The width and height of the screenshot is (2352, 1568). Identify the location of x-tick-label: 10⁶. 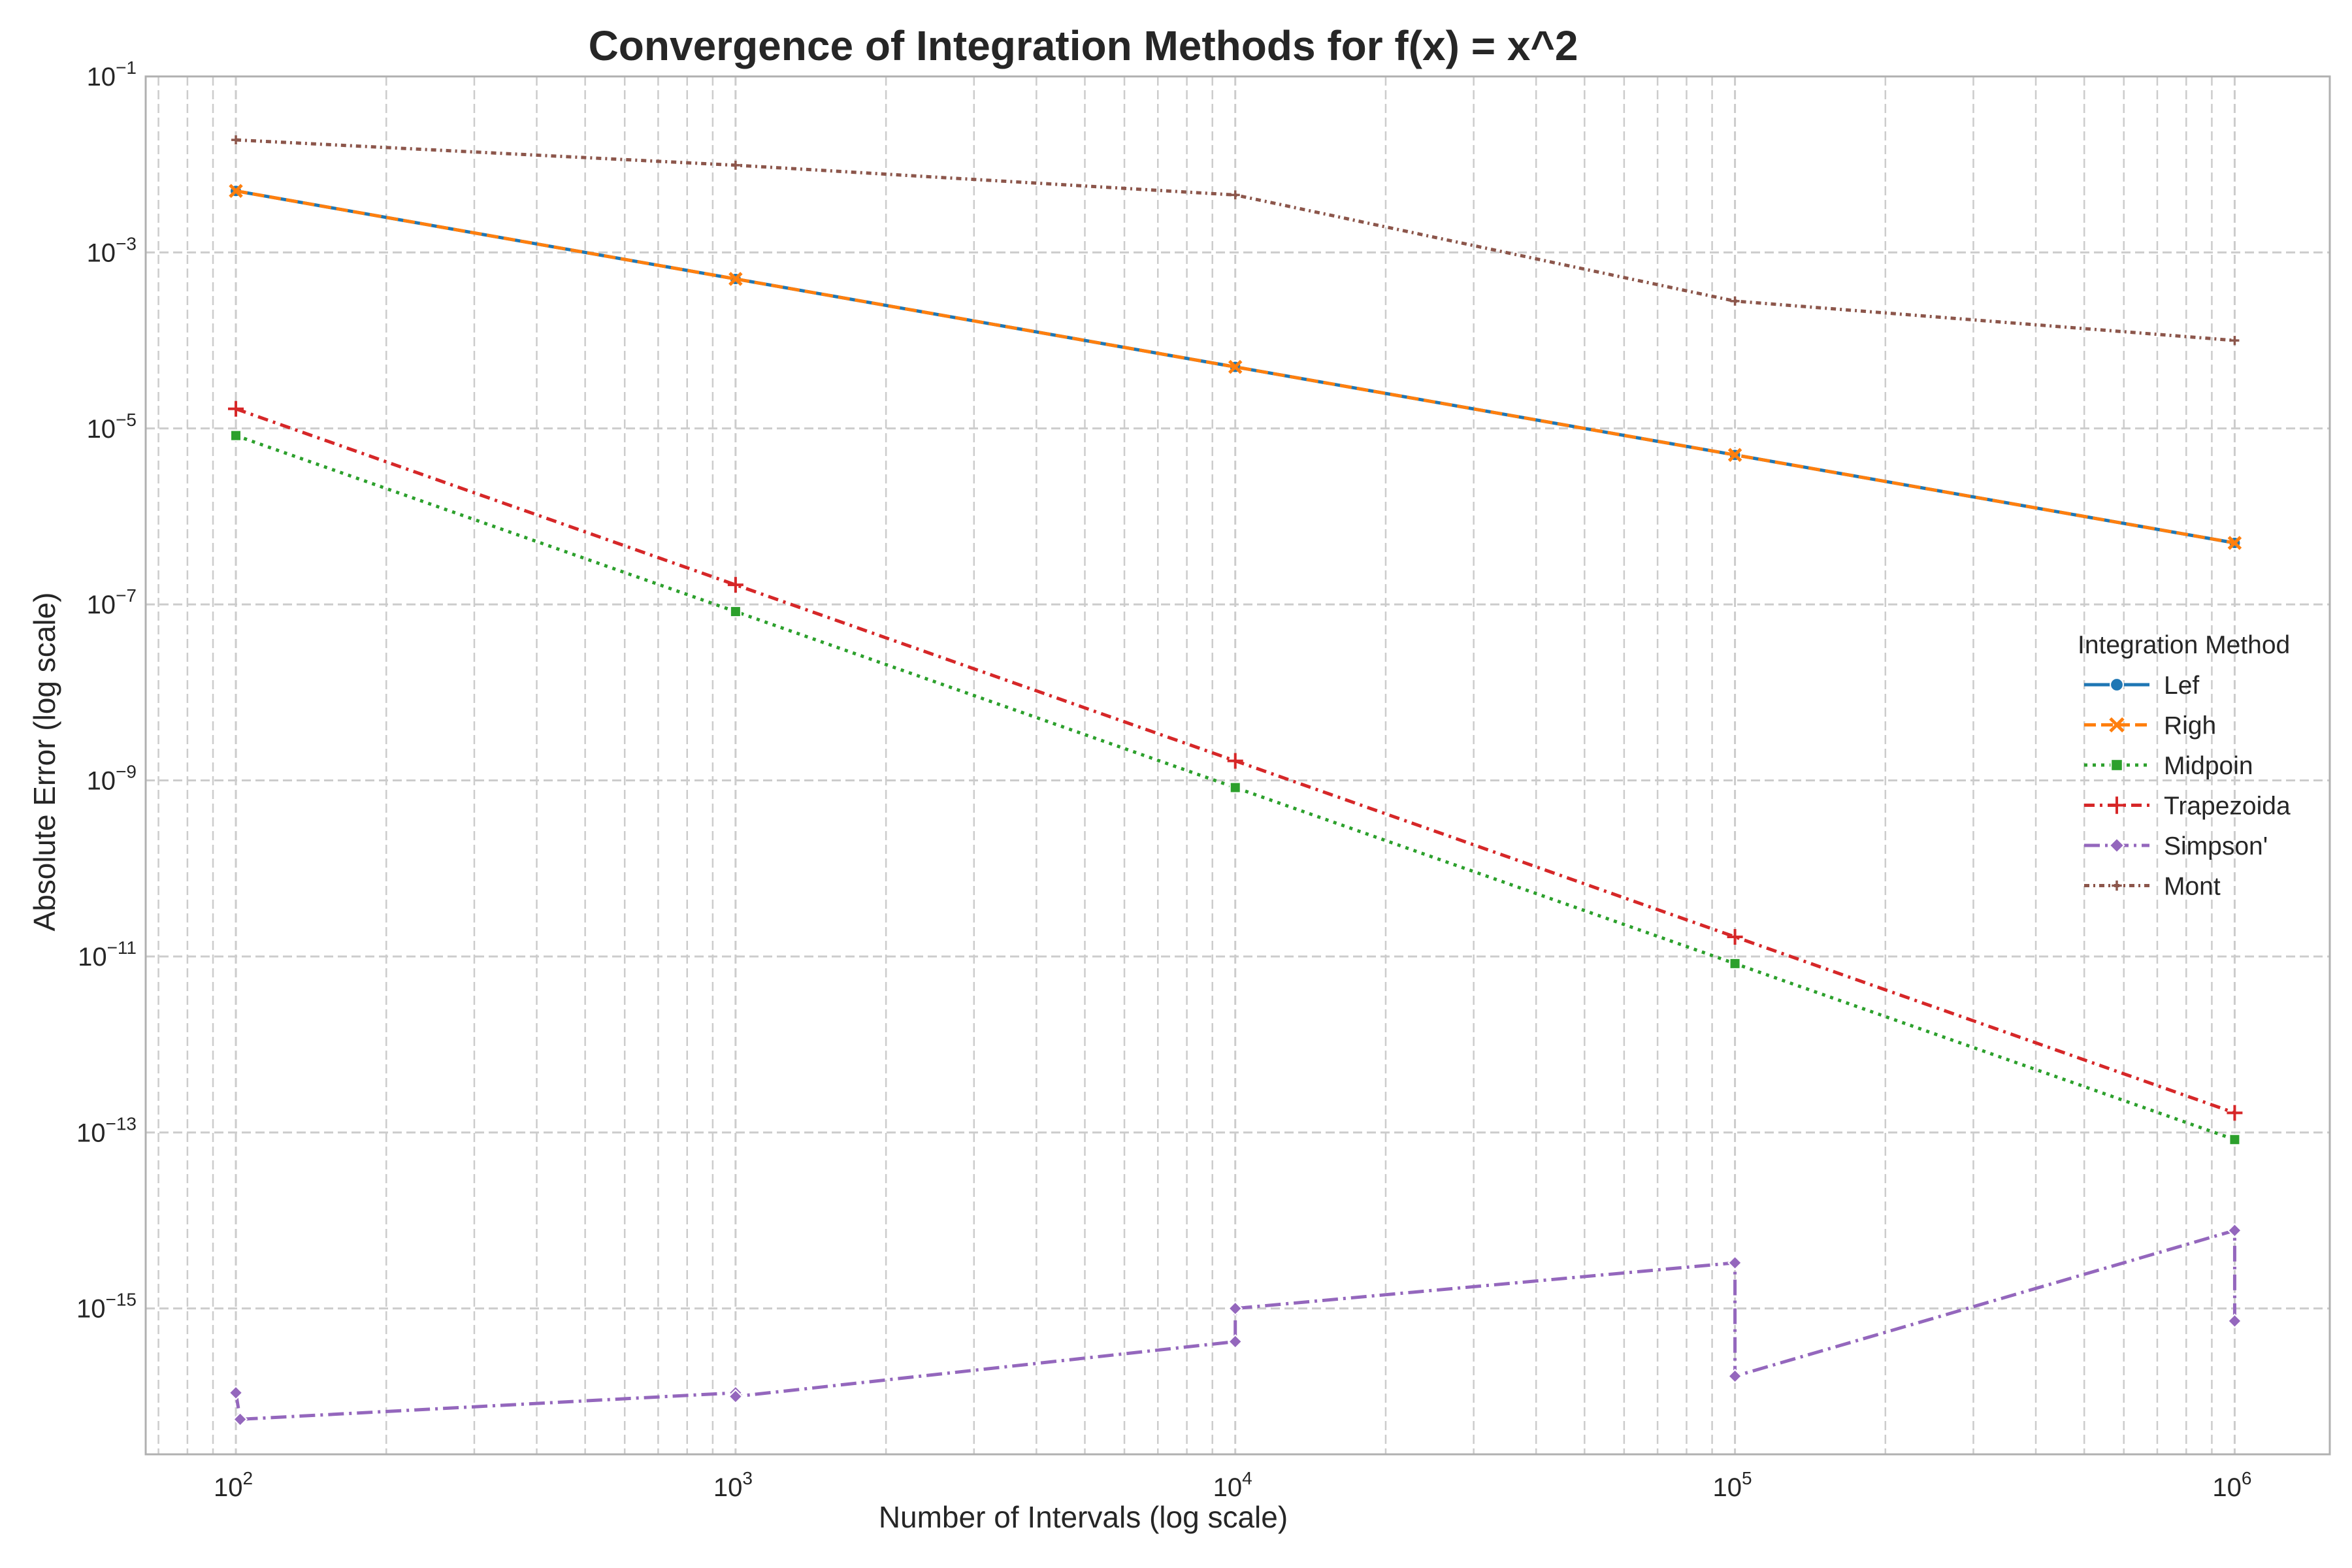
(2231, 1485).